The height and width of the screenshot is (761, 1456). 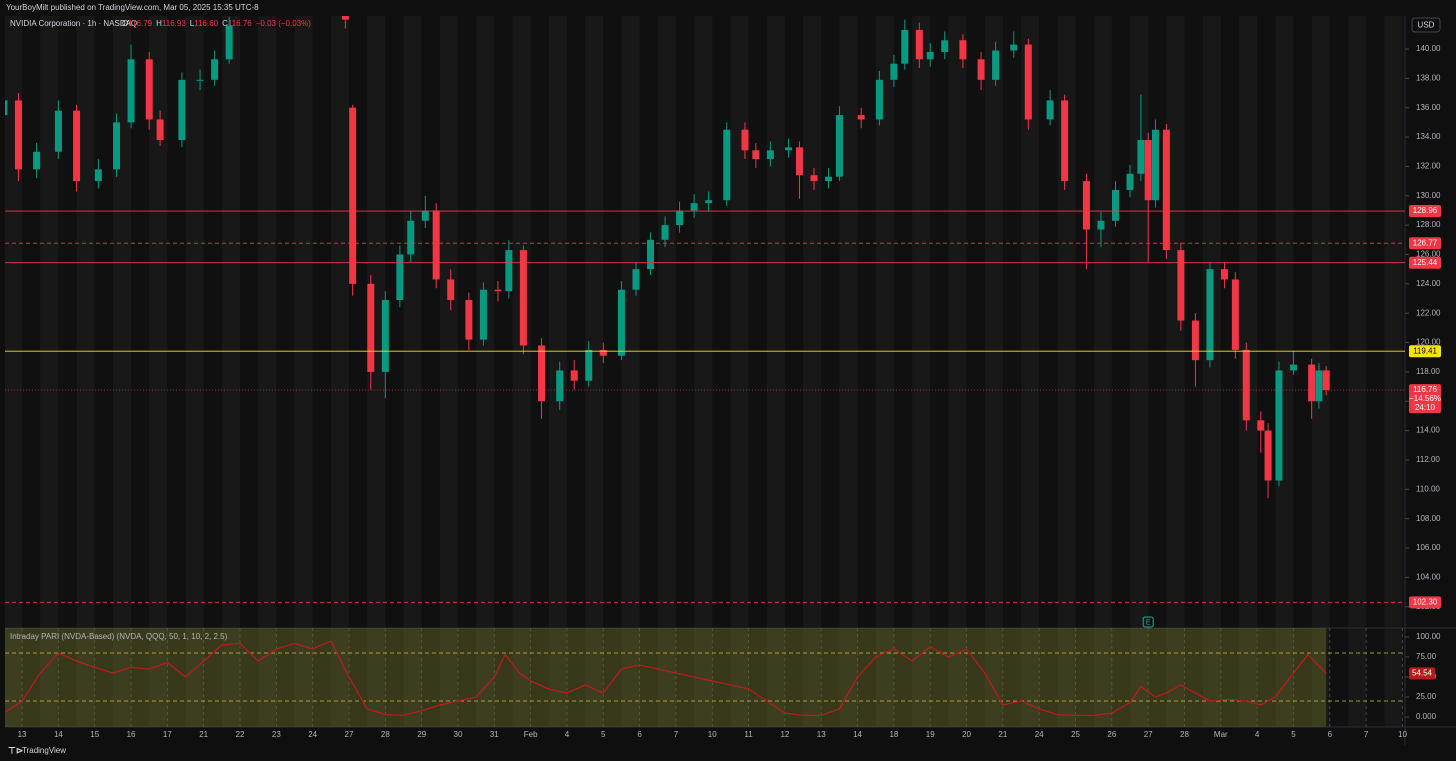 I want to click on last-price: 116.76, so click(x=1425, y=389).